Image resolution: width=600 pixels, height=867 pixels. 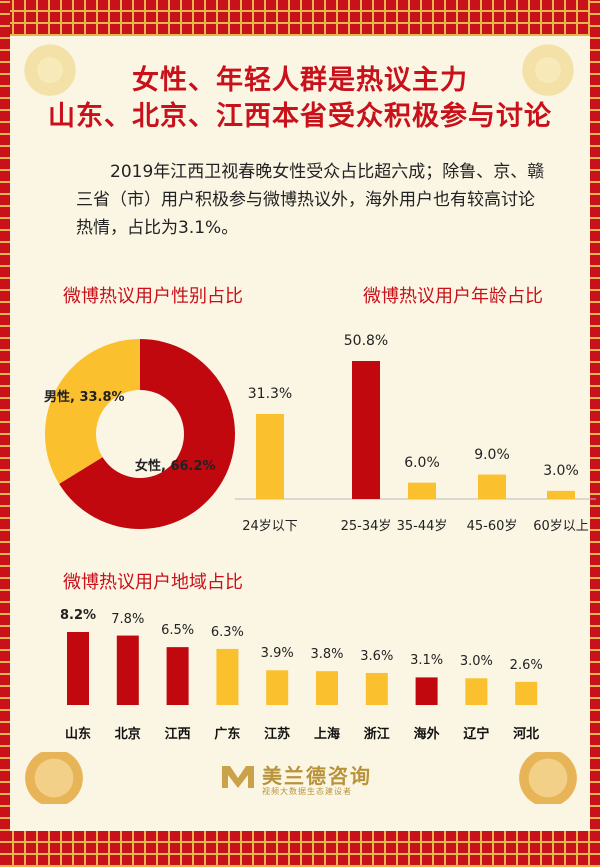 I want to click on region-category-label: 江苏, so click(x=277, y=734).